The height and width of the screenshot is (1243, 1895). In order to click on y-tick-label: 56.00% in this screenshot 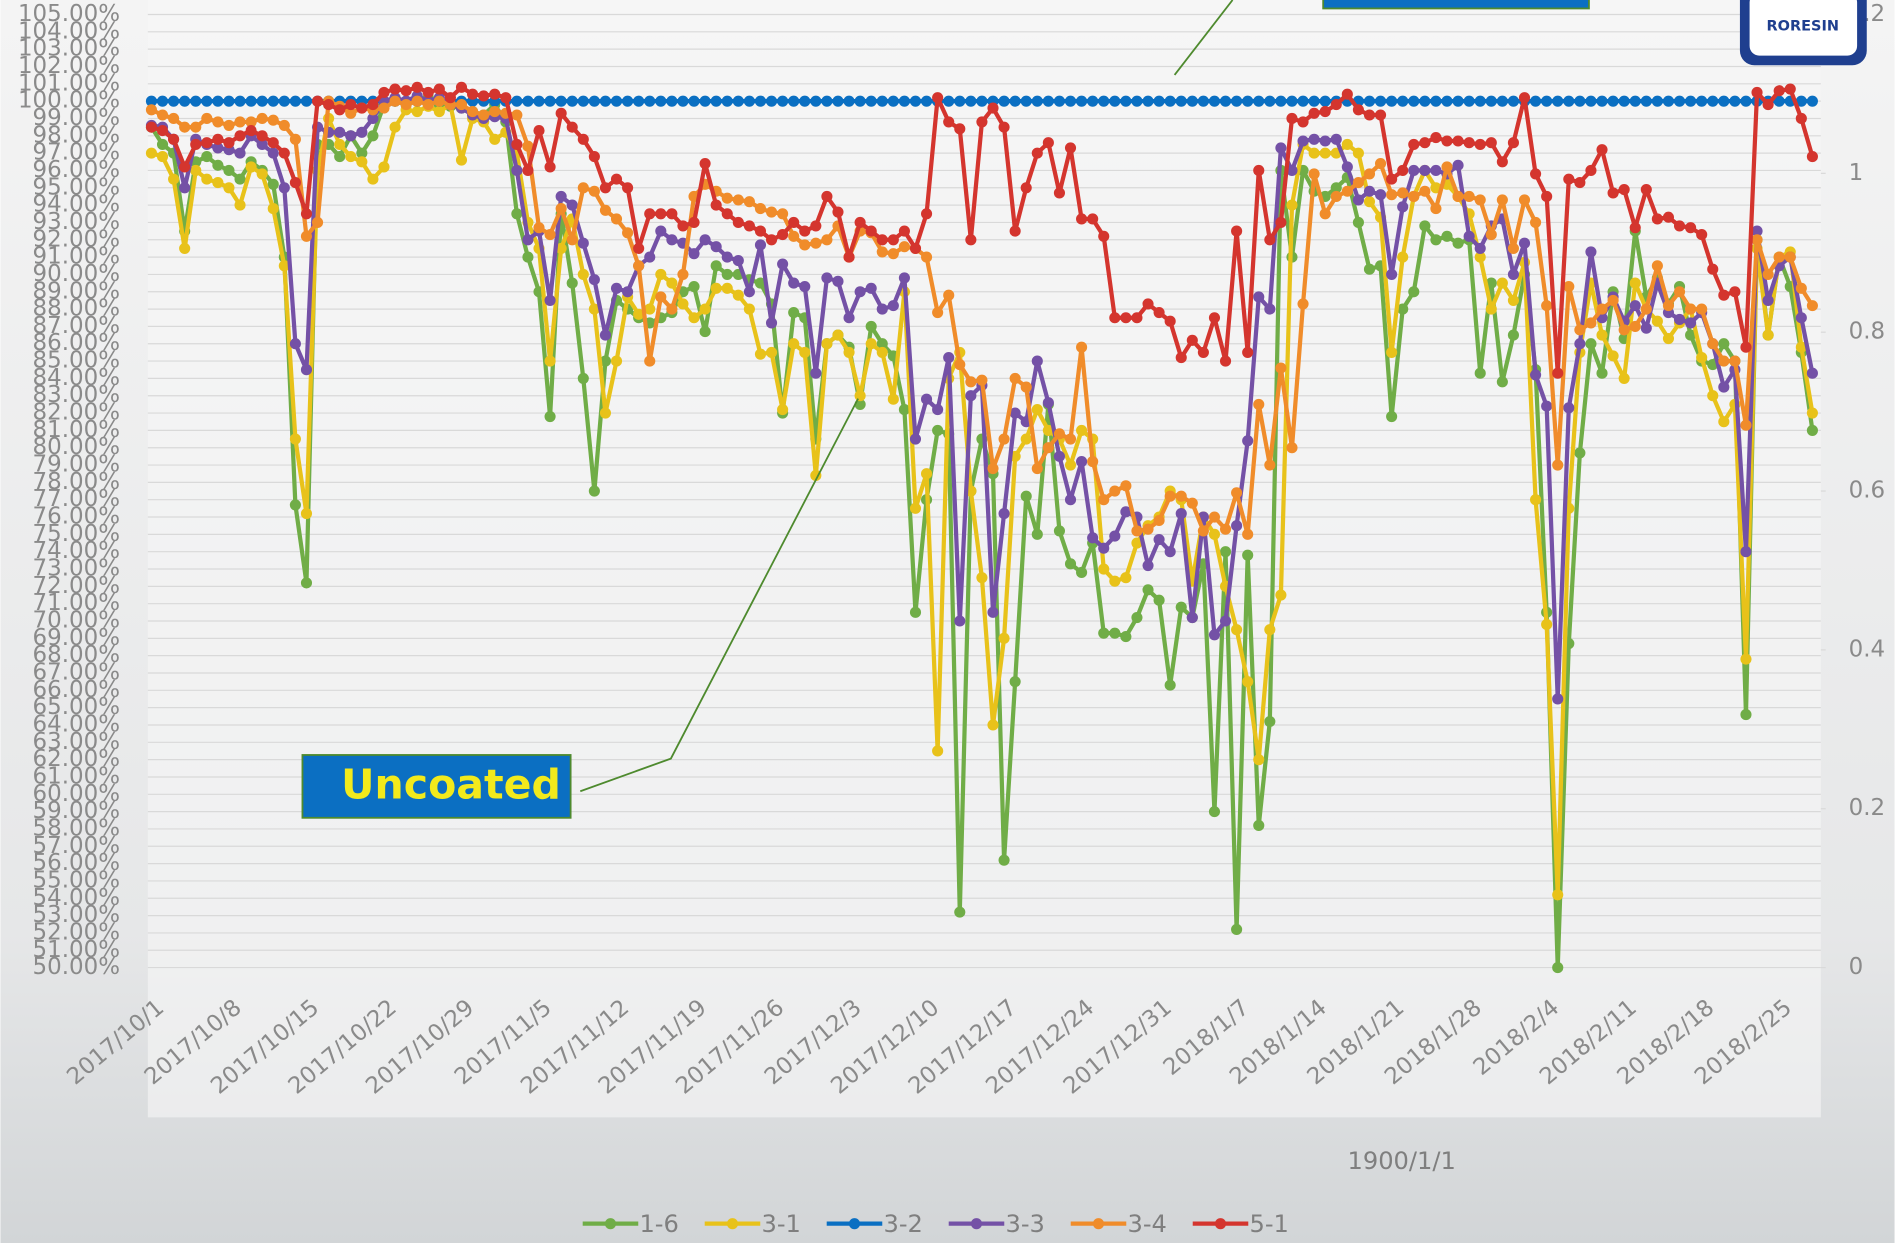, I will do `click(76, 863)`.